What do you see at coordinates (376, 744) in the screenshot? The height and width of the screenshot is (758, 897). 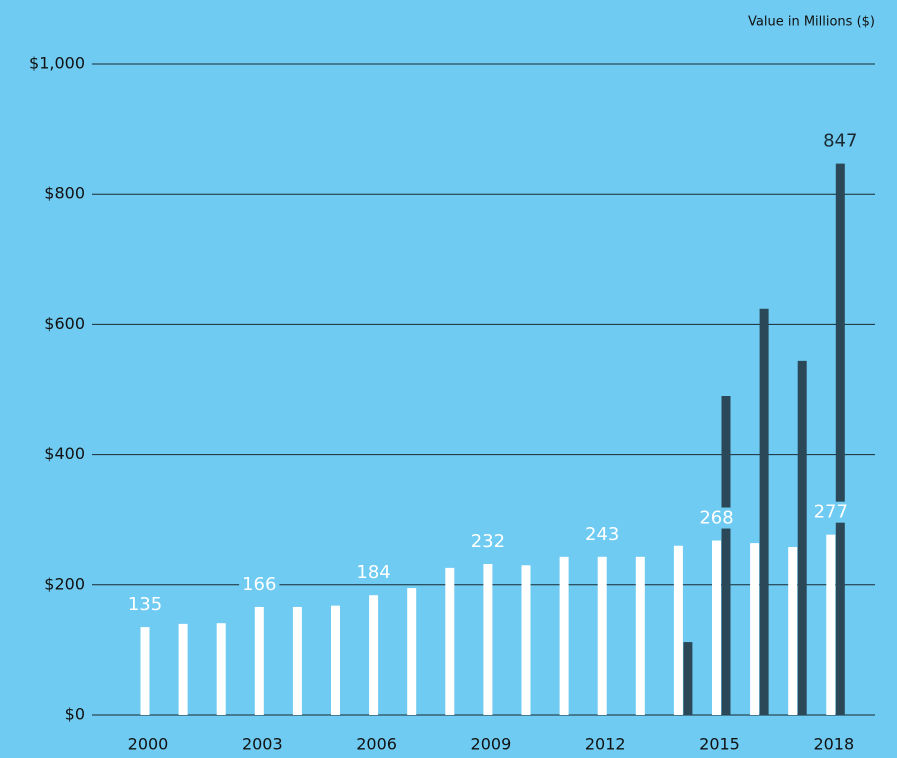 I see `x-tick-label: 2006` at bounding box center [376, 744].